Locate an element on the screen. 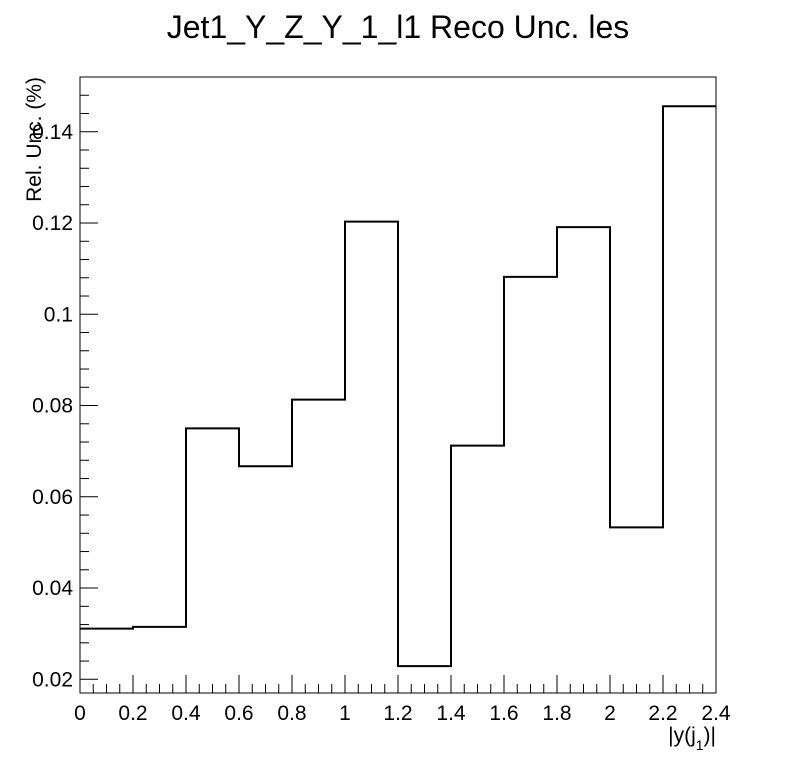 Image resolution: width=796 pixels, height=772 pixels. y-axis-tick-labels: 0.02 0.04 0.06 0.08 0.1 0.12 0.14 is located at coordinates (52, 406).